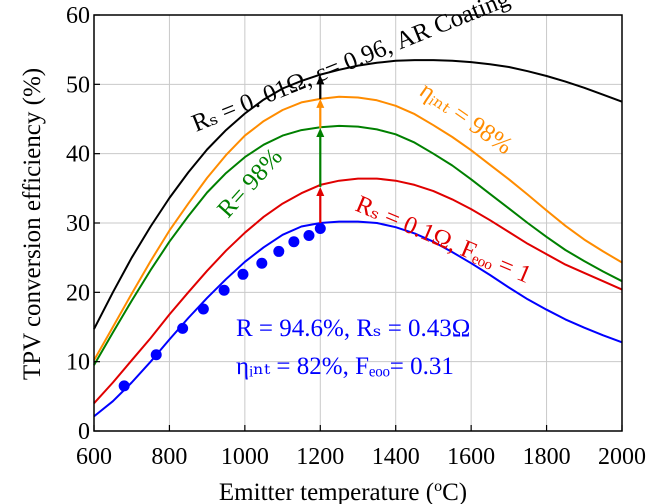  What do you see at coordinates (169, 457) in the screenshot?
I see `x-tick-label: 800` at bounding box center [169, 457].